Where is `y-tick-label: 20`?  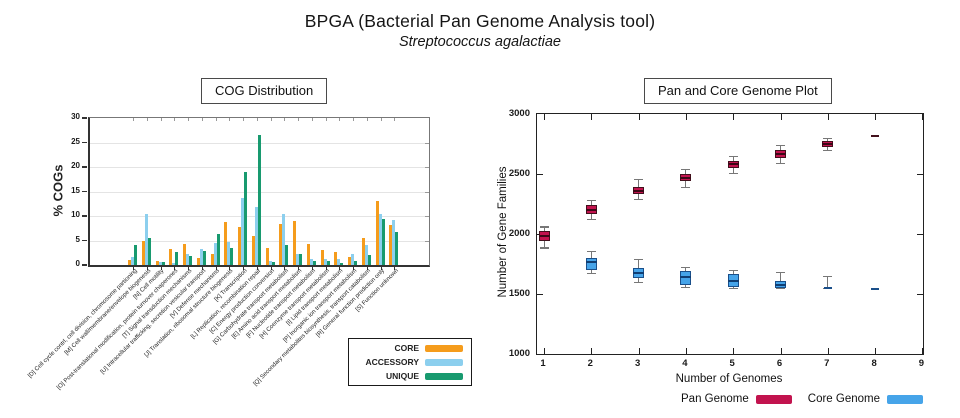
y-tick-label: 20 is located at coordinates (75, 165).